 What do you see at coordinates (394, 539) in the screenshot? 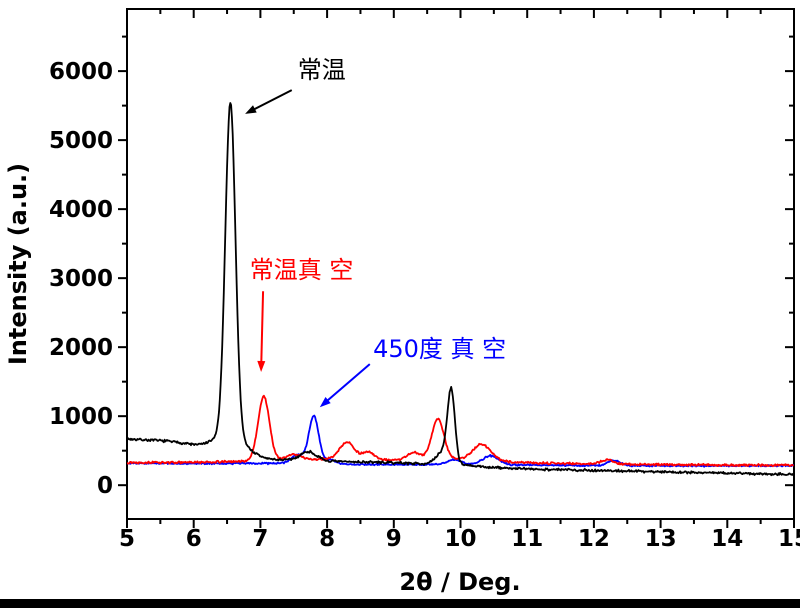
I see `x-tick-label: 9` at bounding box center [394, 539].